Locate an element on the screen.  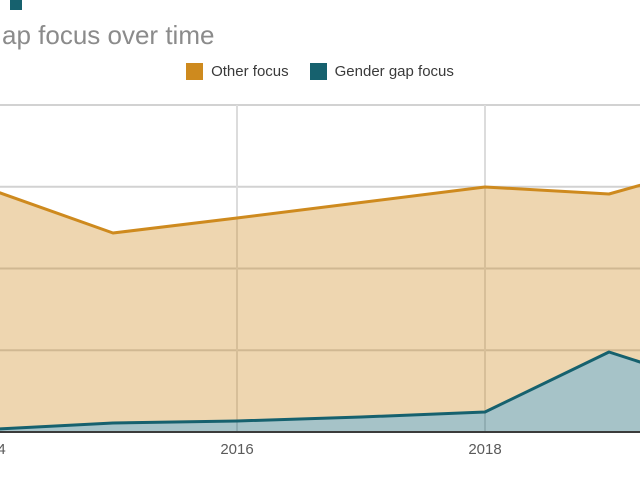
chart-legend: Other focus Gender gap focus is located at coordinates (320, 71).